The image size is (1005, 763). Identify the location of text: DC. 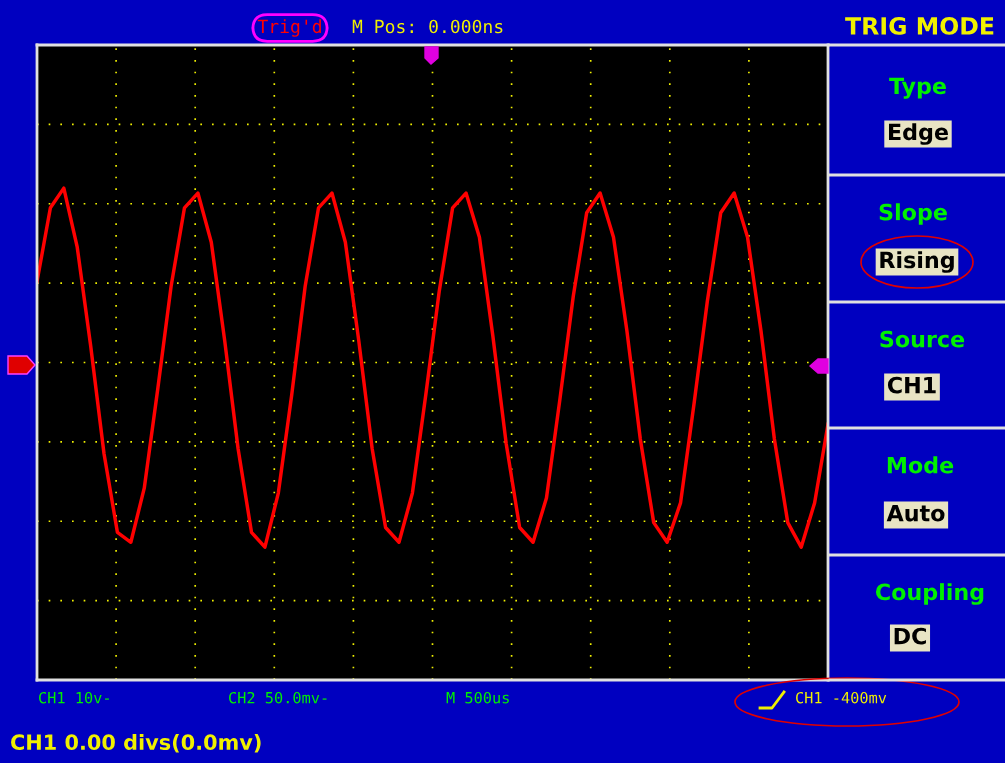
(910, 636).